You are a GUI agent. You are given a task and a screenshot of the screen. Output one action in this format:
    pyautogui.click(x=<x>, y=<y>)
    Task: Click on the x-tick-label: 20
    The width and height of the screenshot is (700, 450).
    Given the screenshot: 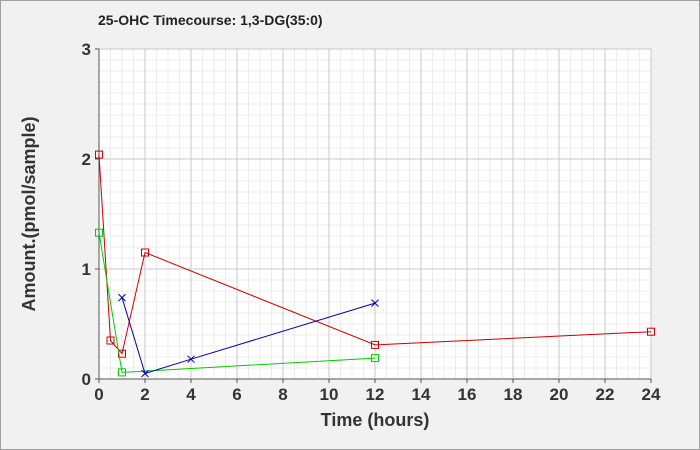 What is the action you would take?
    pyautogui.click(x=559, y=394)
    